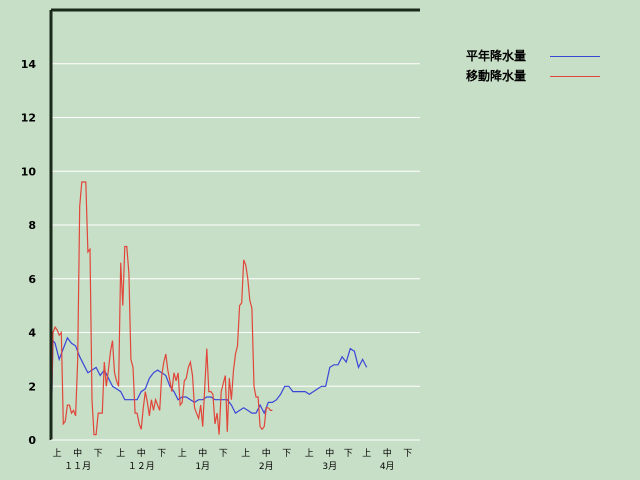 The width and height of the screenshot is (640, 480). Describe the element at coordinates (28, 118) in the screenshot. I see `y-tick-label: 12` at that location.